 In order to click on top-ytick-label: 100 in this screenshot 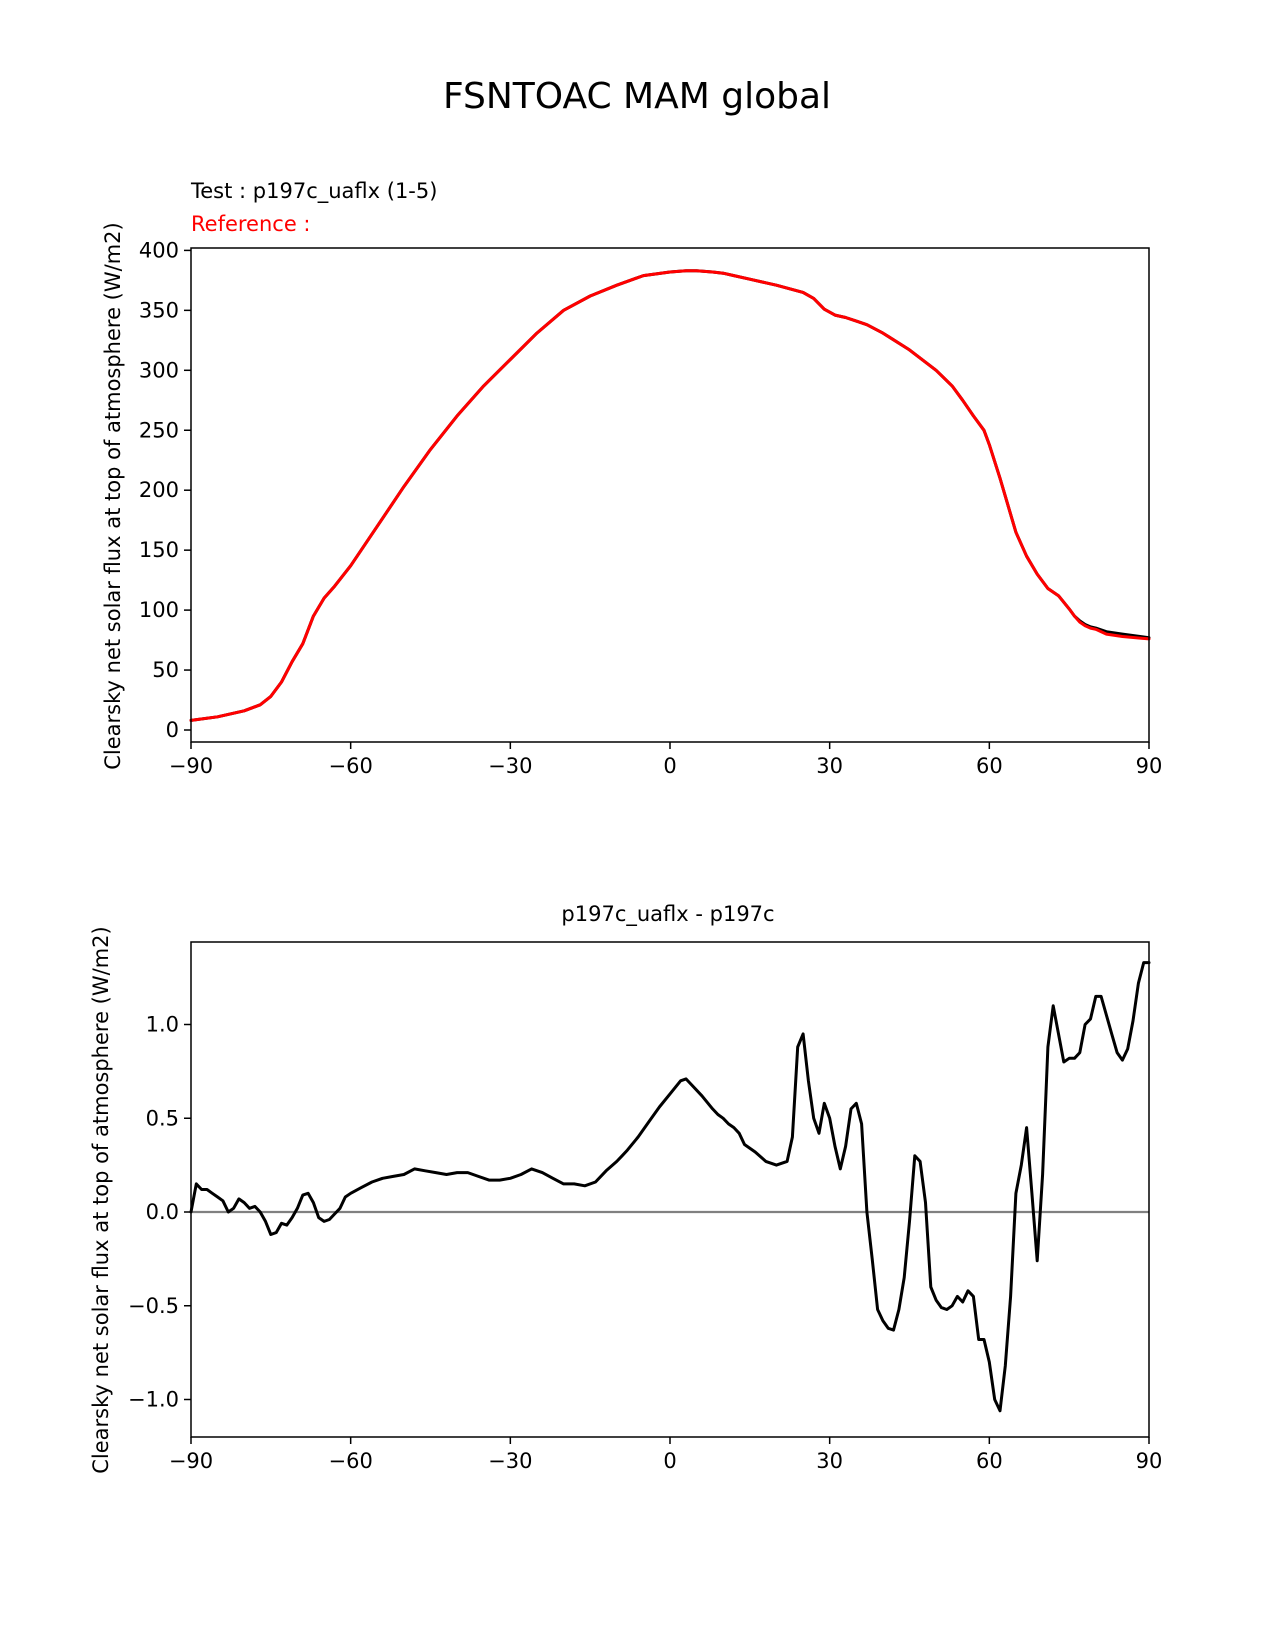, I will do `click(159, 610)`.